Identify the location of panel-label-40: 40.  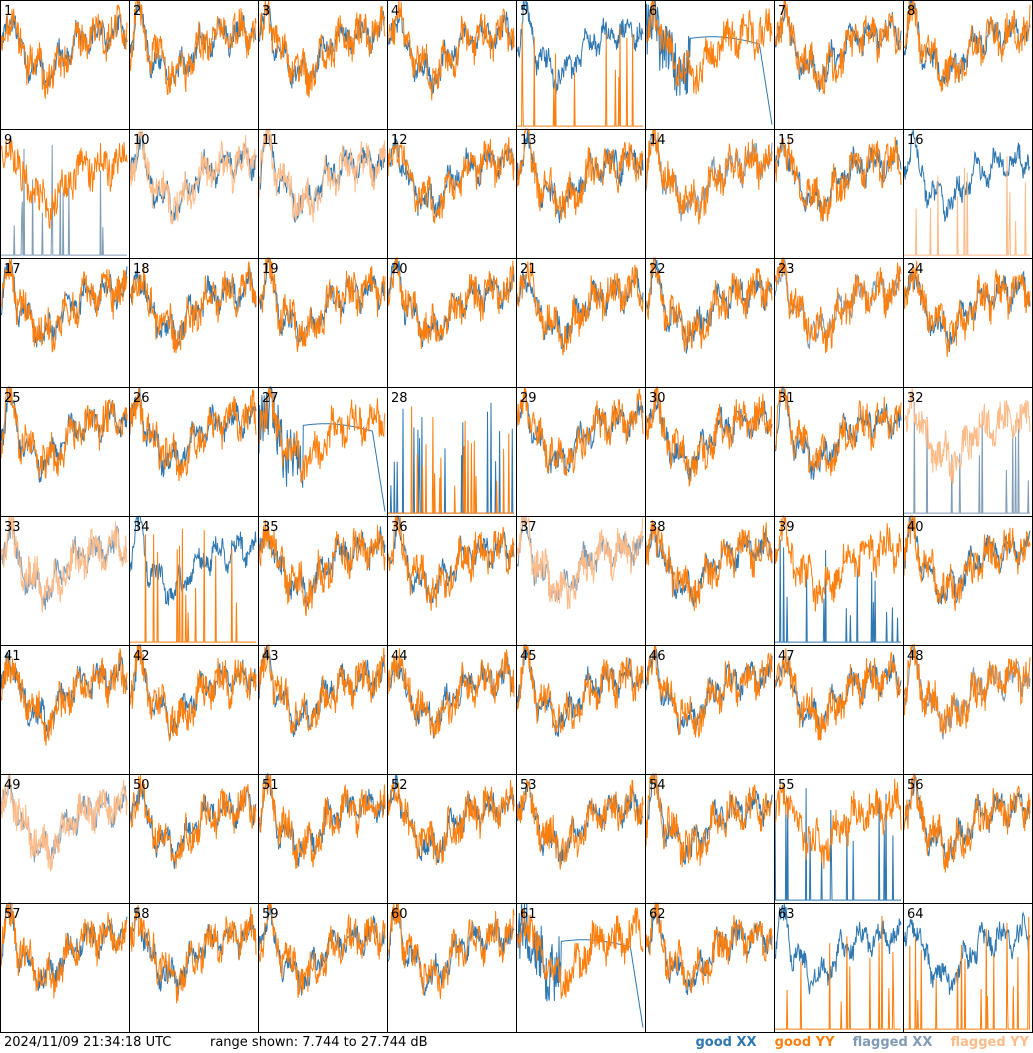
(915, 527).